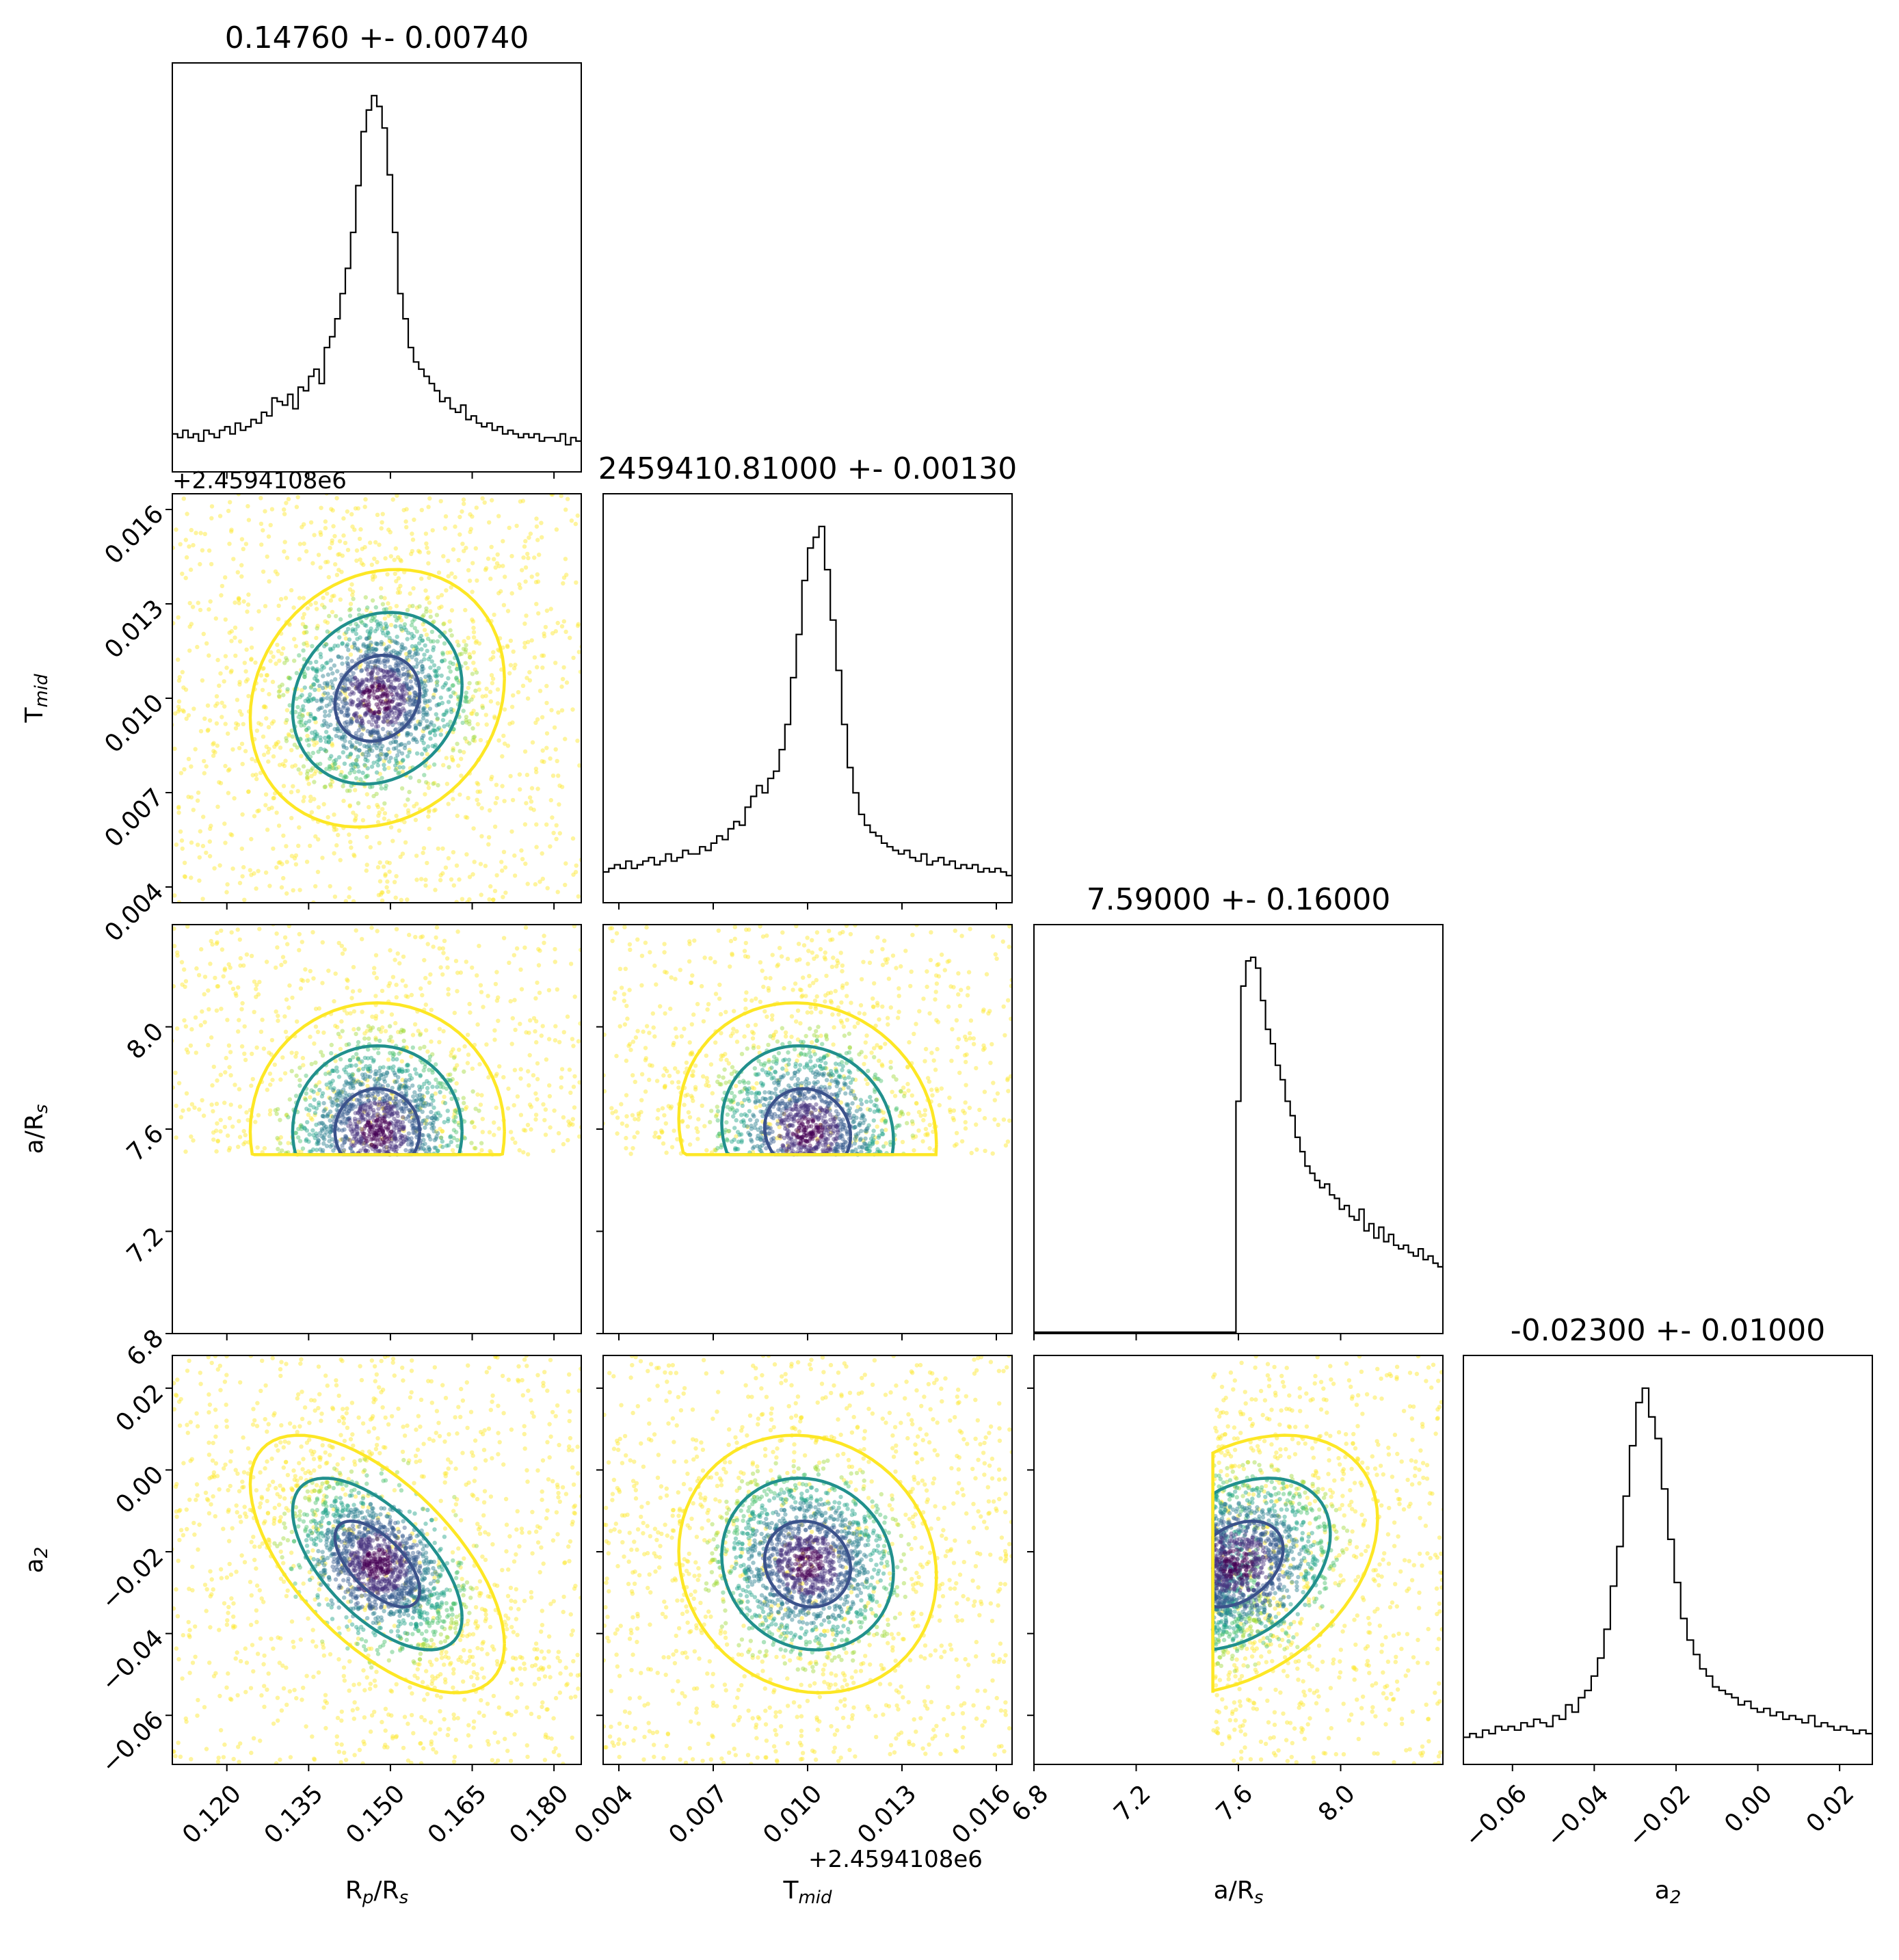 This screenshot has height=1960, width=1899. I want to click on histogram-bin-tmid, so click(714, 873).